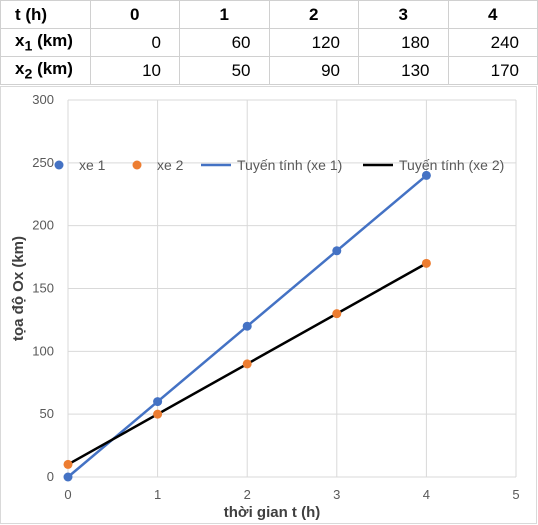  What do you see at coordinates (28, 46) in the screenshot?
I see `row-label-sub: 1` at bounding box center [28, 46].